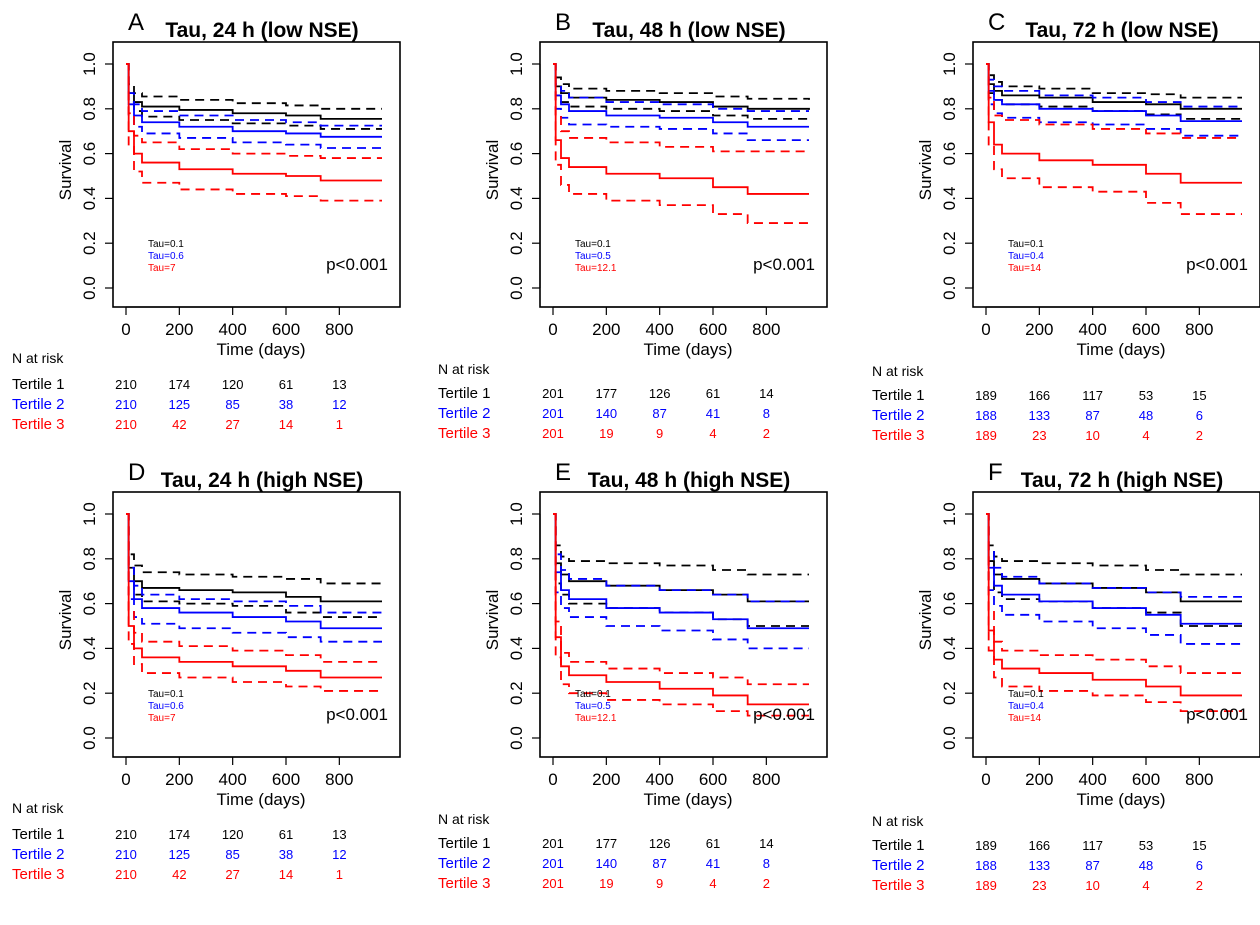  I want to click on legend-entry: Tau=0.6, so click(166, 256).